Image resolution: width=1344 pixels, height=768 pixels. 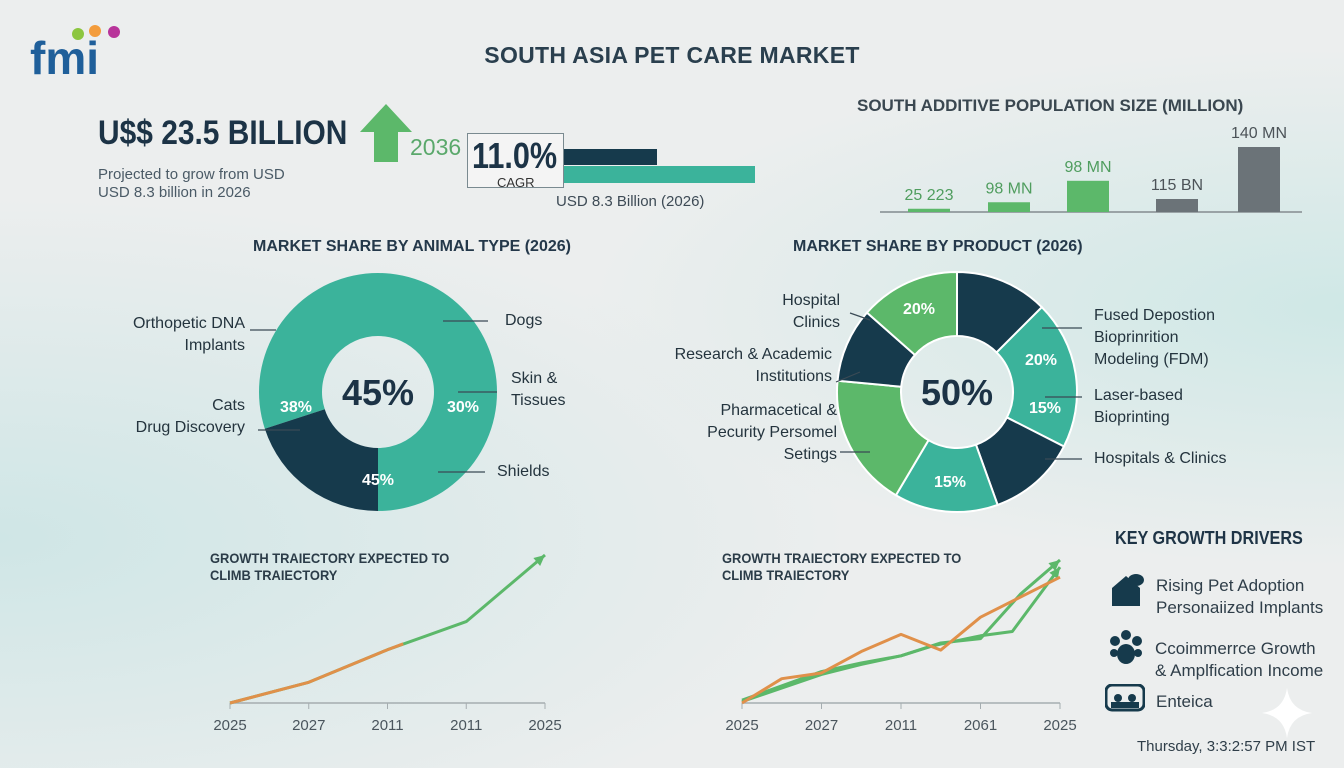 I want to click on driver-1-line2: Personaiized Implants, so click(x=1240, y=607).